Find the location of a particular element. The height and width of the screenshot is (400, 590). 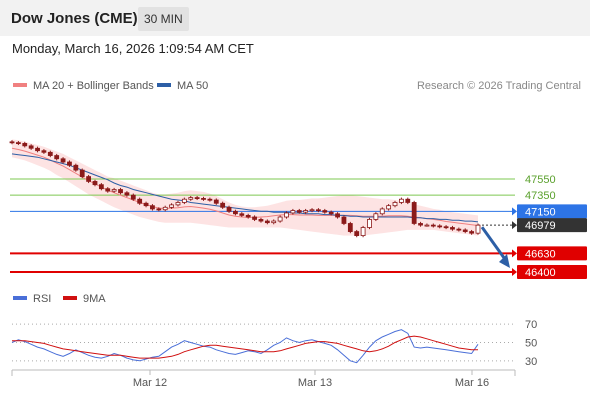

forecast-arrow-shaft is located at coordinates (494, 244).